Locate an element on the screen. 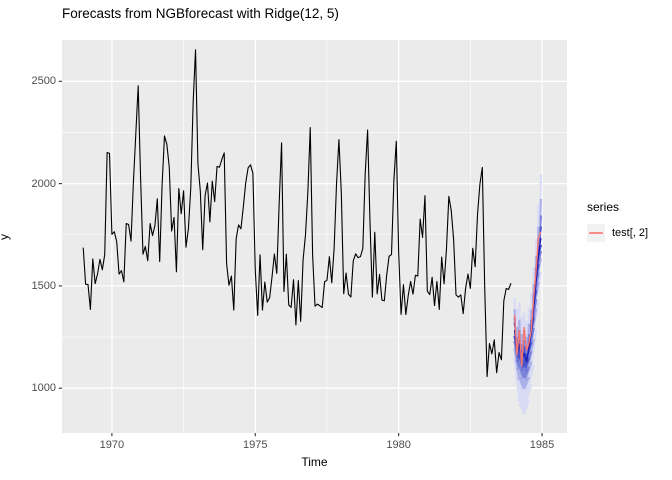 Image resolution: width=672 pixels, height=480 pixels. forecast-band-inner is located at coordinates (528, 298).